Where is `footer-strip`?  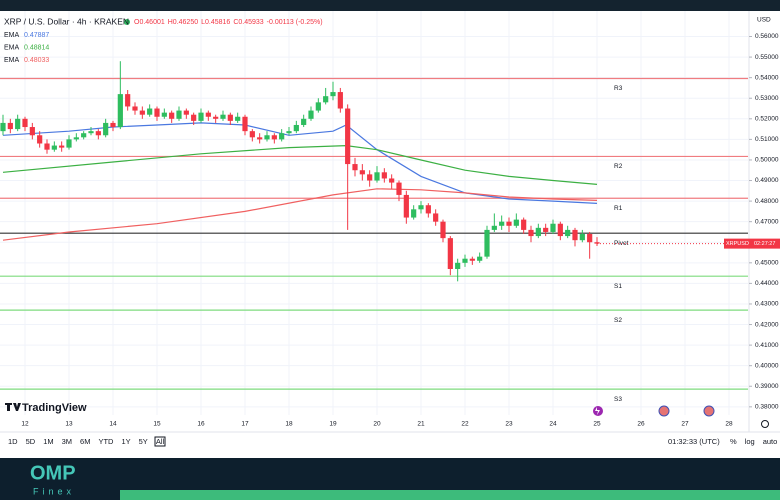
footer-strip is located at coordinates (450, 495).